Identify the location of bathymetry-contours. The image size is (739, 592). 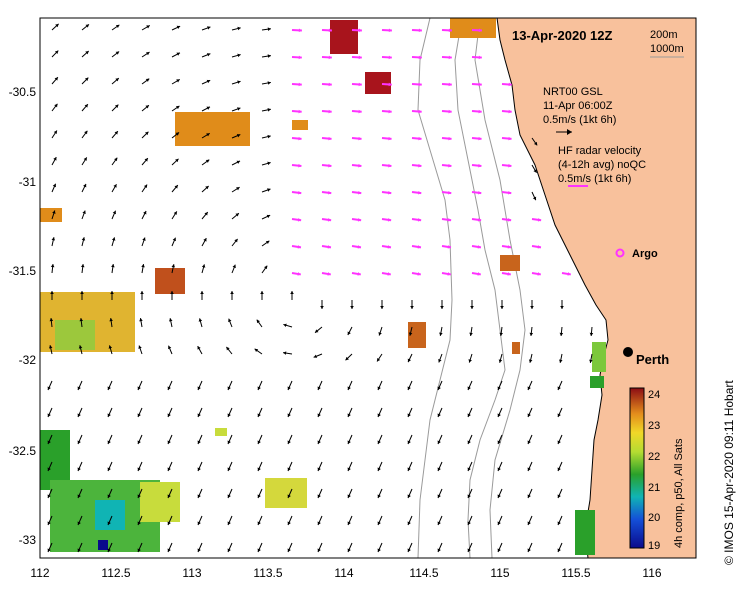
(471, 288).